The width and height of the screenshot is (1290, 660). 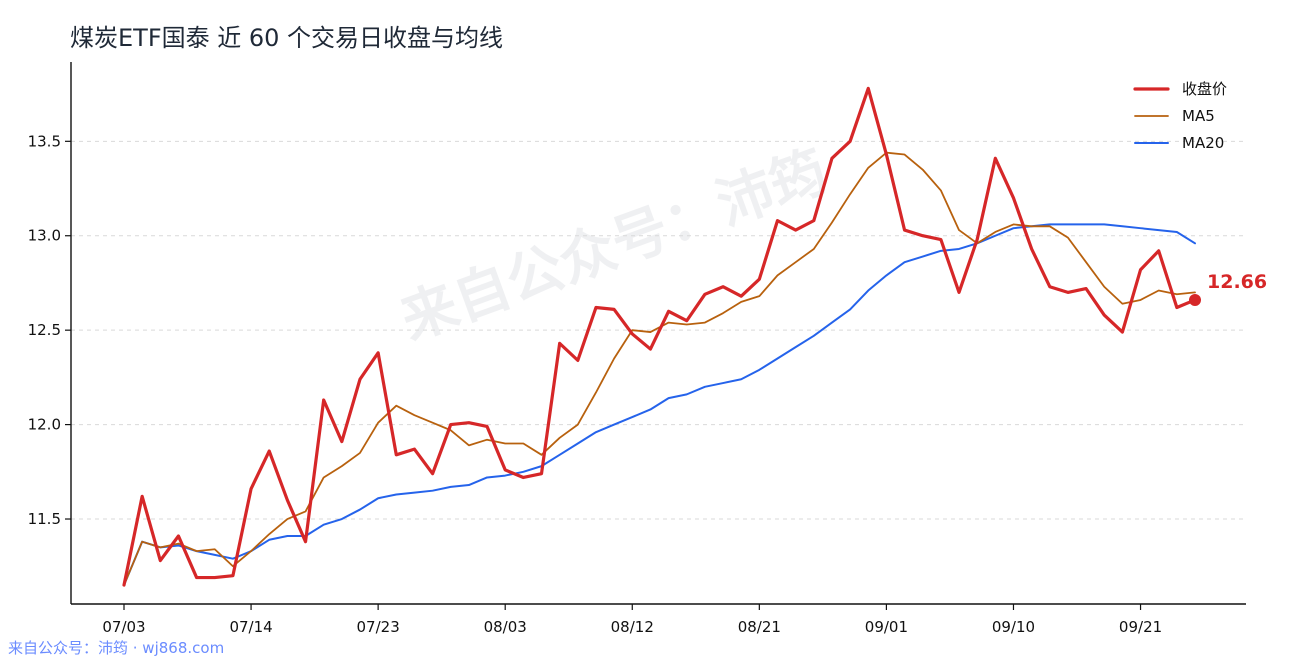 I want to click on y-tick-label: 13.0, so click(x=44, y=236).